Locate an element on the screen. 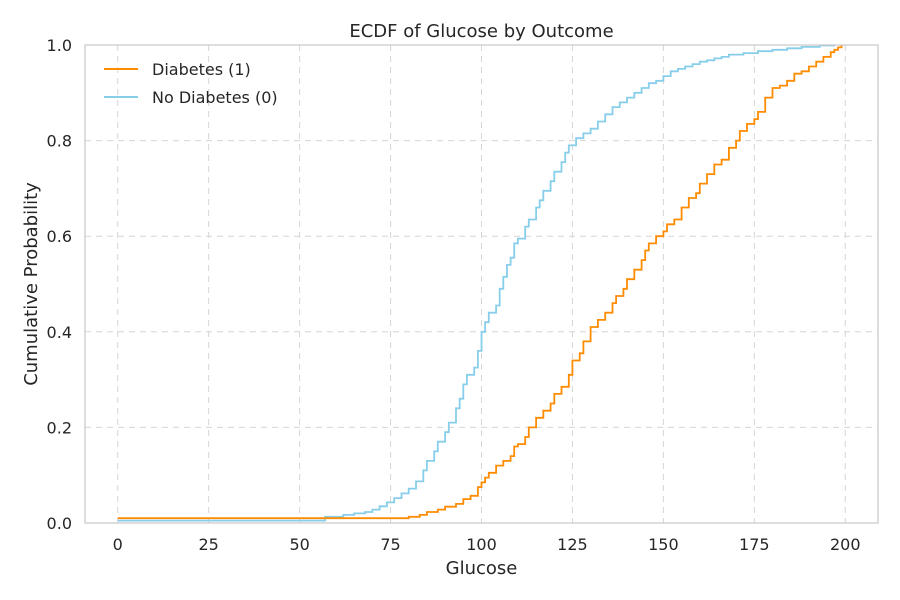 The width and height of the screenshot is (900, 600). y-tick-label: 1.0 is located at coordinates (59, 45).